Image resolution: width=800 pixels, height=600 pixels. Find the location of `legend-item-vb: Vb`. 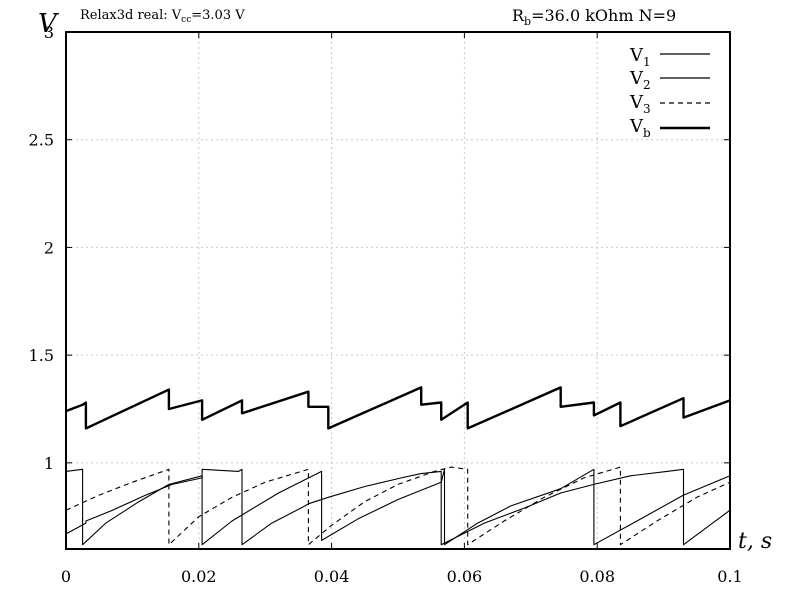

legend-item-vb: Vb is located at coordinates (669, 128).